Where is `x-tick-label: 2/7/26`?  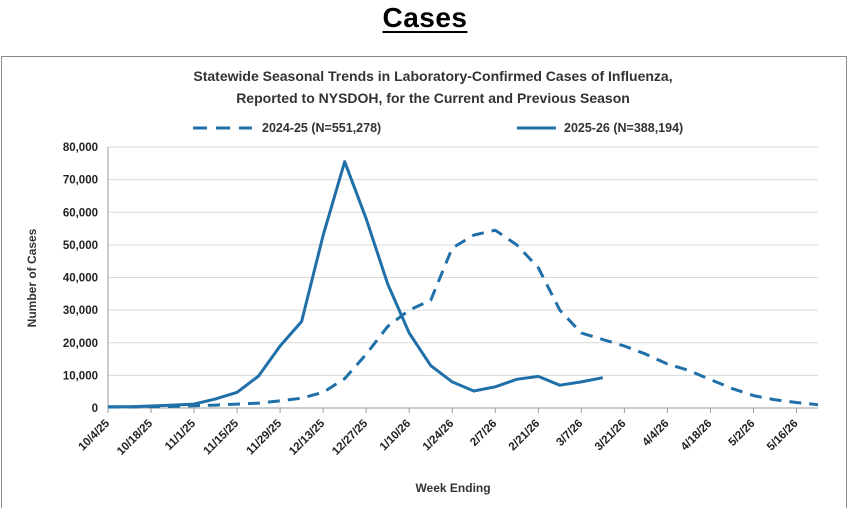
x-tick-label: 2/7/26 is located at coordinates (483, 433).